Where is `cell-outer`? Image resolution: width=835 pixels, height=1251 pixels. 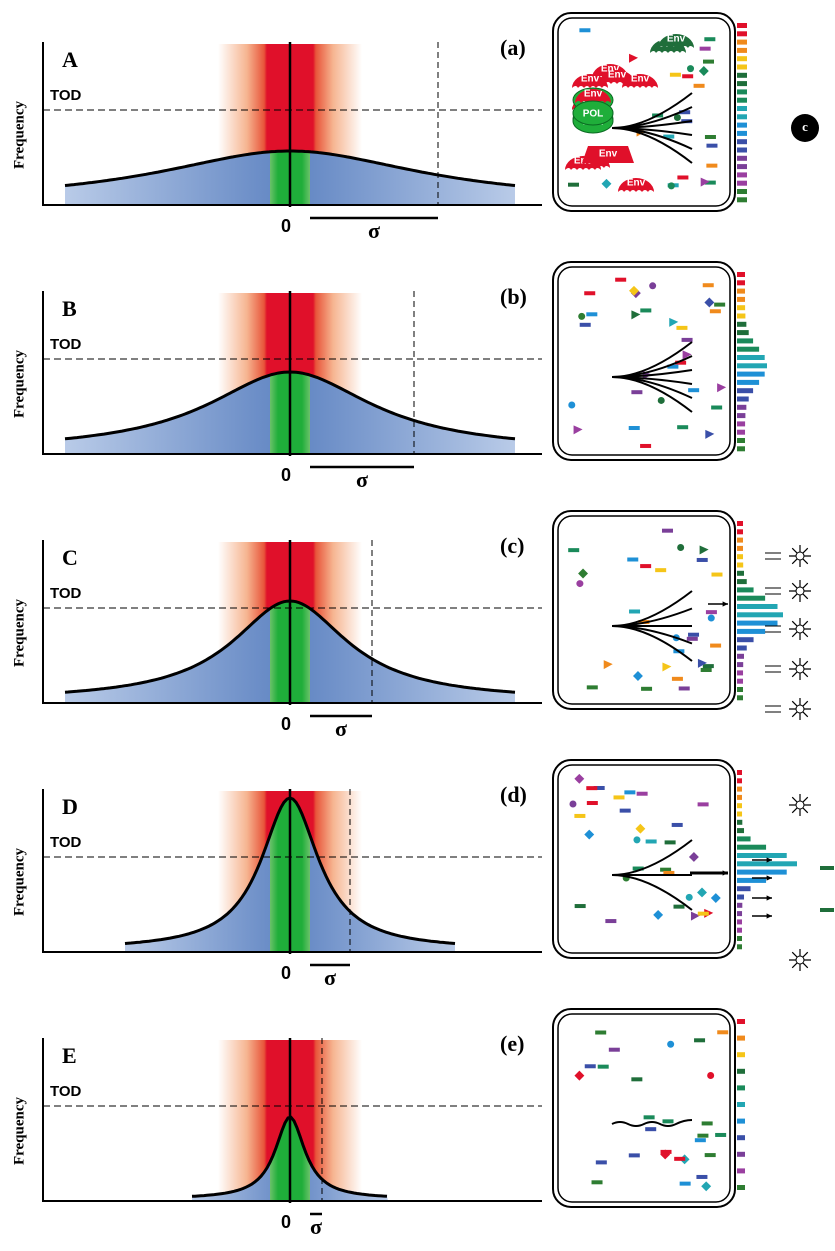
cell-outer is located at coordinates (644, 1108).